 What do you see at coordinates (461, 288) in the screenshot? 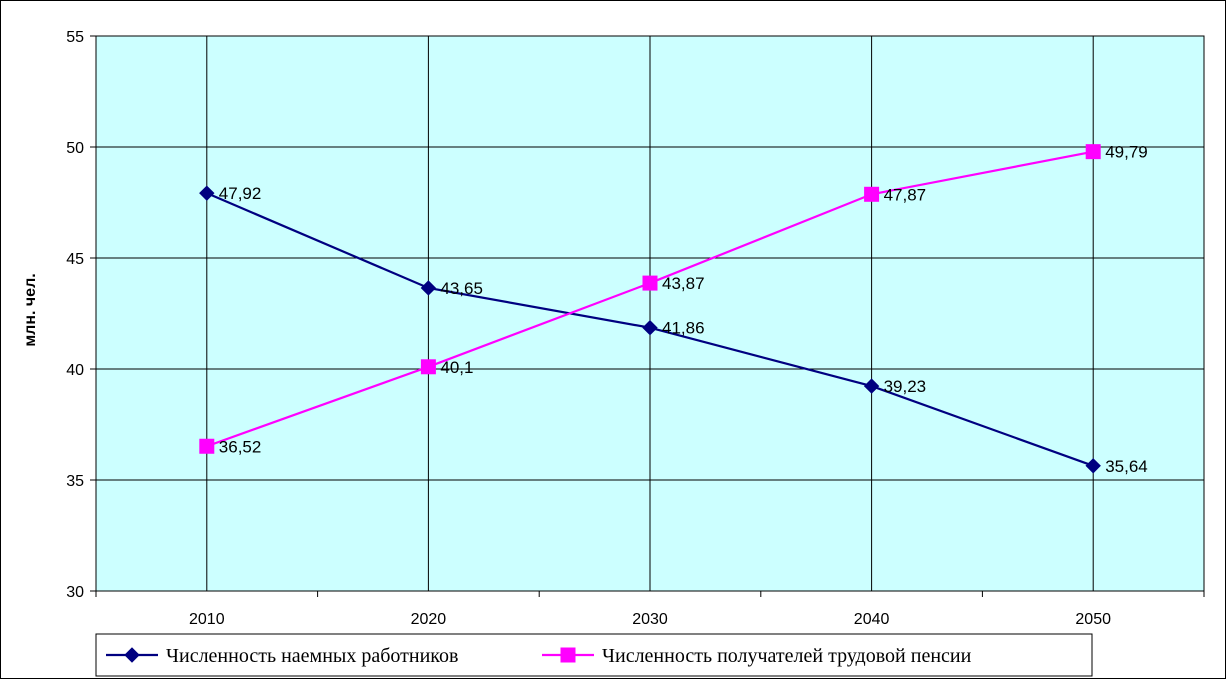
I see `data-label: 43,65` at bounding box center [461, 288].